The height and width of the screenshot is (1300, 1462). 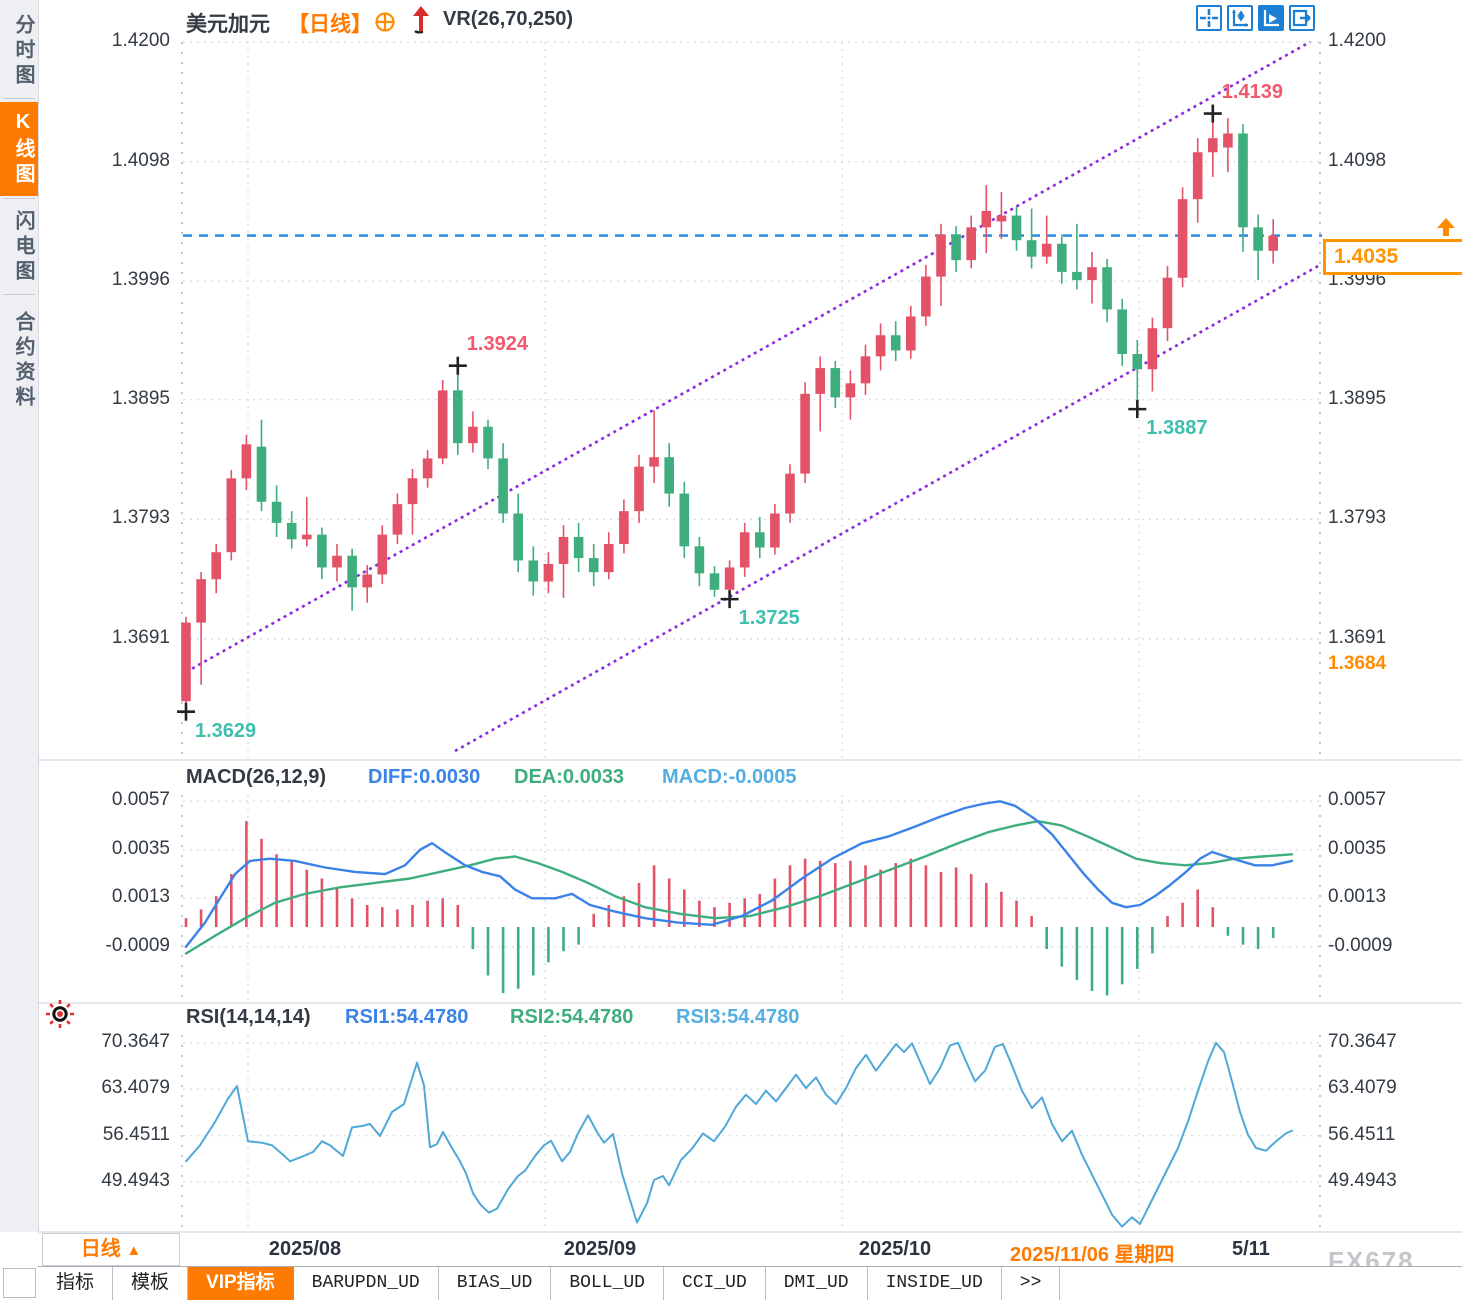 I want to click on tab-barupdn_ud: BARUPDN_UD, so click(x=366, y=1283).